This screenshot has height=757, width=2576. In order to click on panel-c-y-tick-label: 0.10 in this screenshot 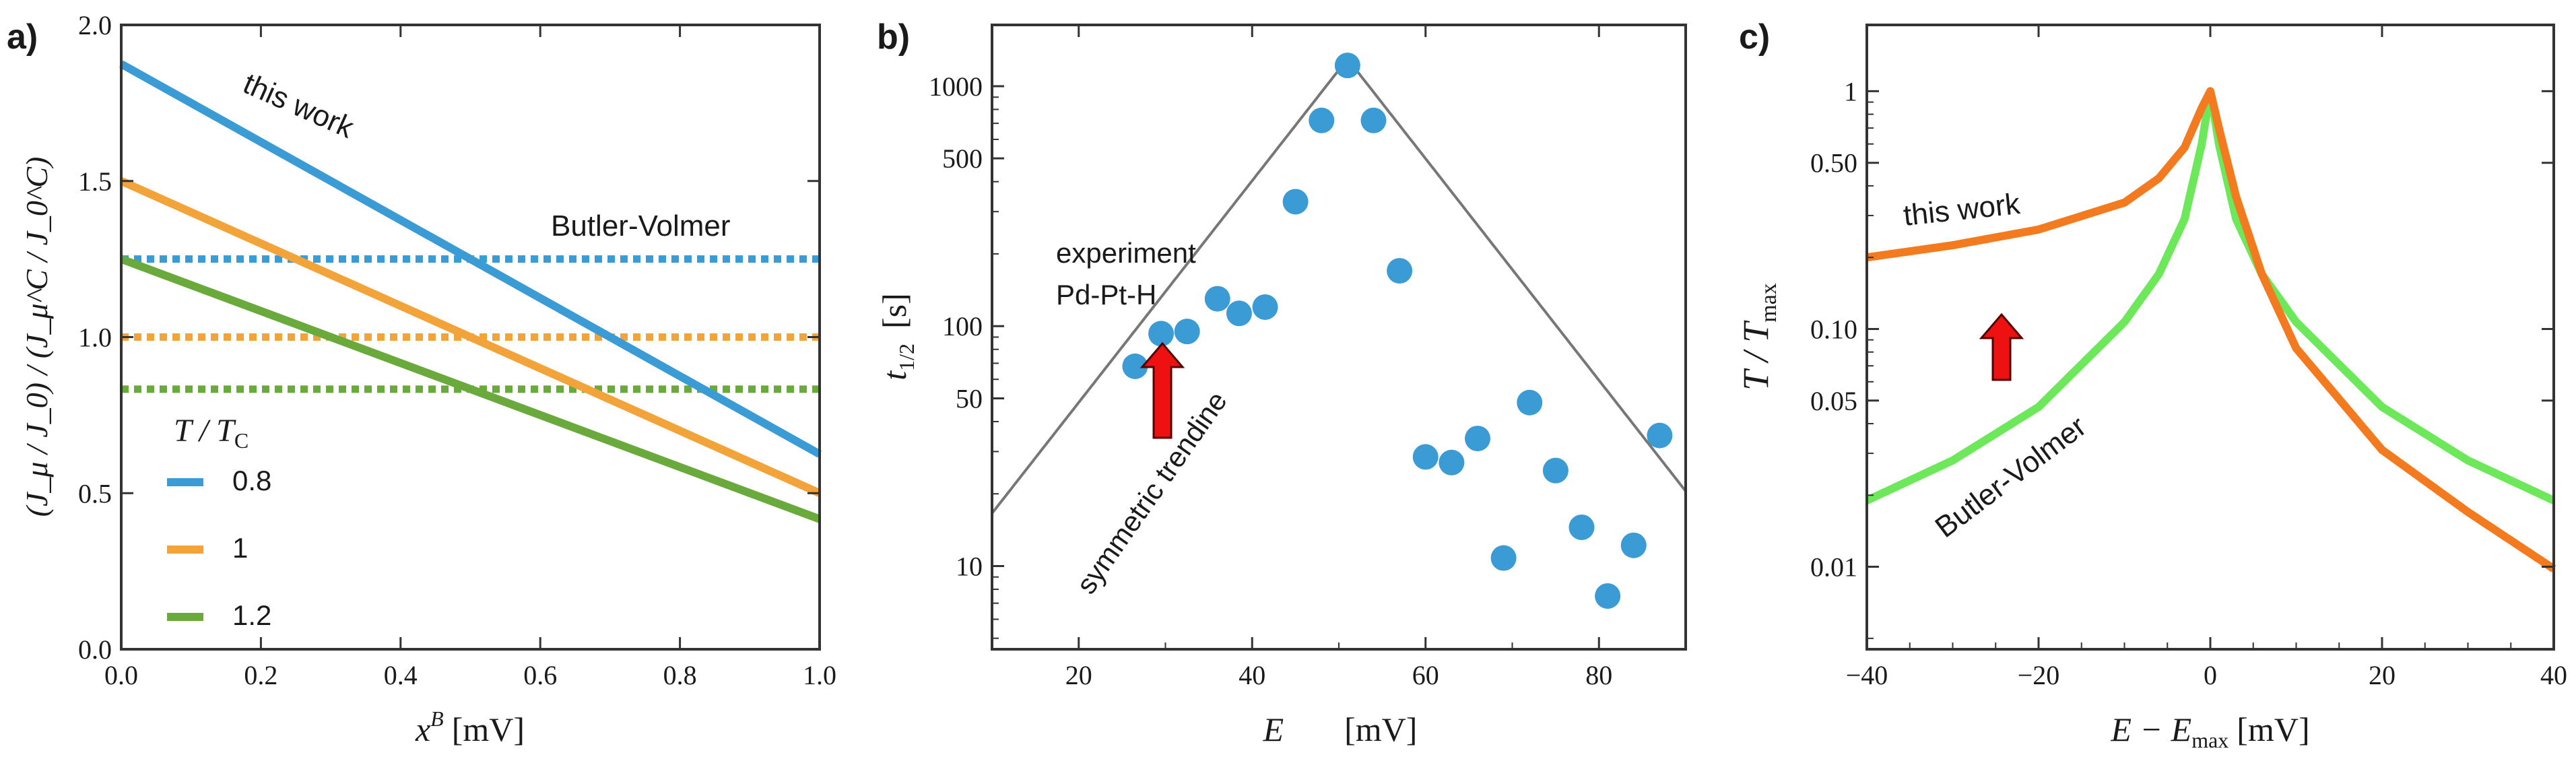, I will do `click(1833, 329)`.